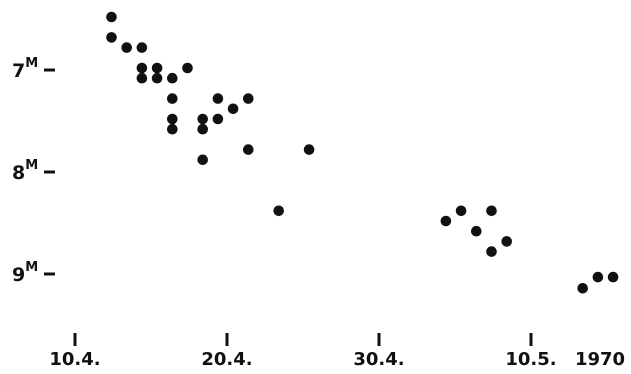 The height and width of the screenshot is (374, 631). Describe the element at coordinates (530, 359) in the screenshot. I see `x-tick-label-3: 10.5.` at that location.